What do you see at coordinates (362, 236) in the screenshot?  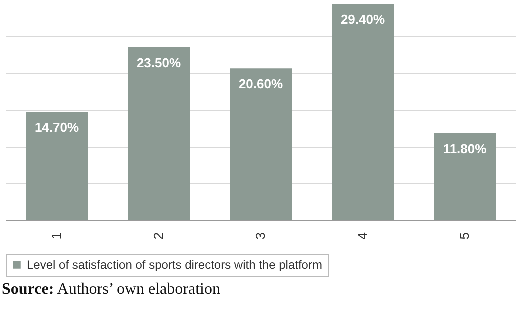 I see `x-tick-label: 4` at bounding box center [362, 236].